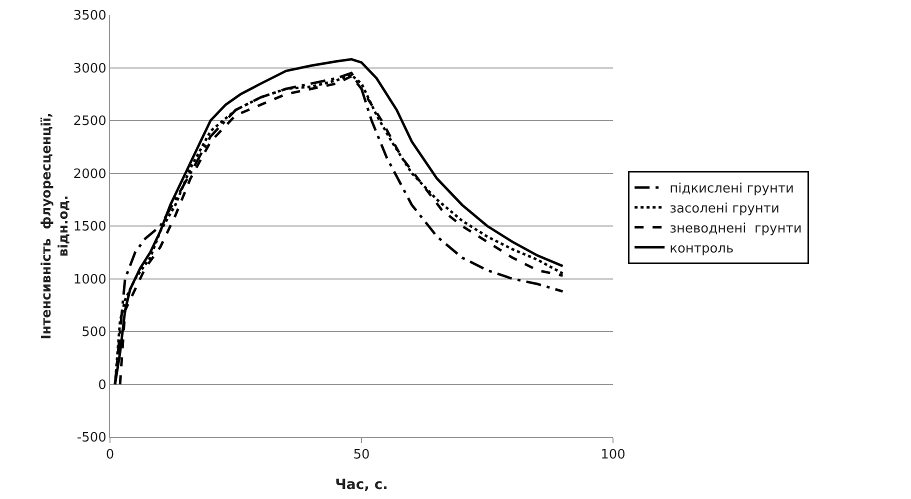 The image size is (911, 499). What do you see at coordinates (361, 485) in the screenshot?
I see `x-axis-title: Час, с.` at bounding box center [361, 485].